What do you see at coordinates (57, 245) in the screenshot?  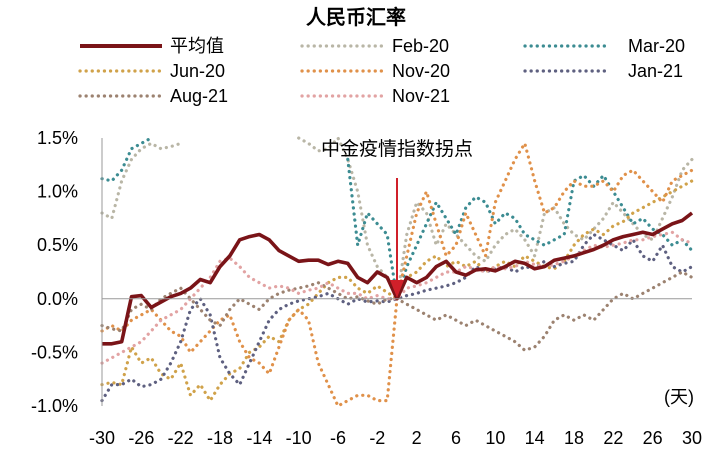 I see `y-tick-label: 0.5%` at bounding box center [57, 245].